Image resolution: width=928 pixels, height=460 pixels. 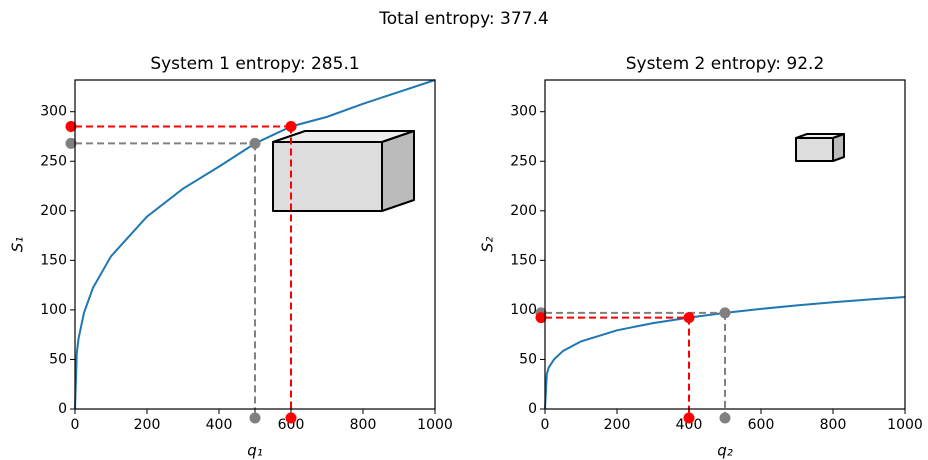 What do you see at coordinates (343, 171) in the screenshot?
I see `box-icon-large` at bounding box center [343, 171].